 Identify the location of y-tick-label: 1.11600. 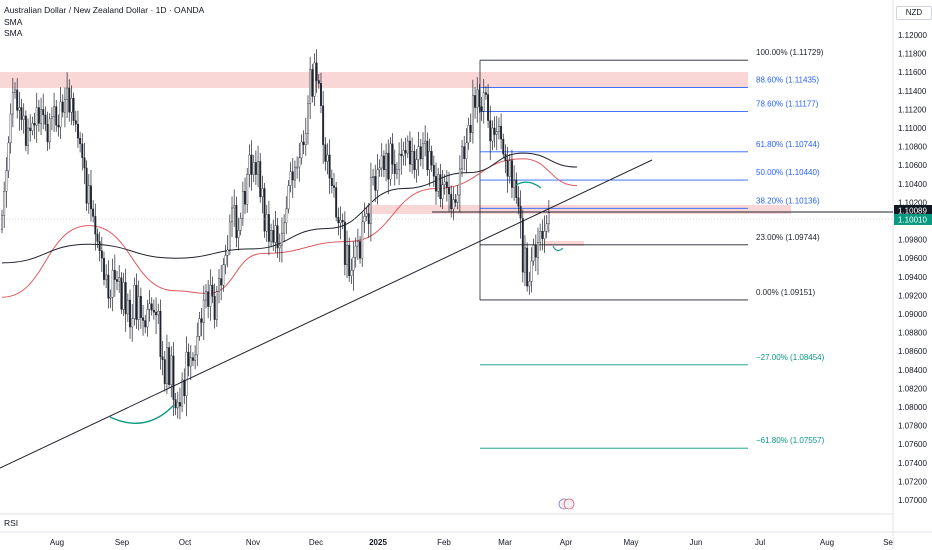
(912, 72).